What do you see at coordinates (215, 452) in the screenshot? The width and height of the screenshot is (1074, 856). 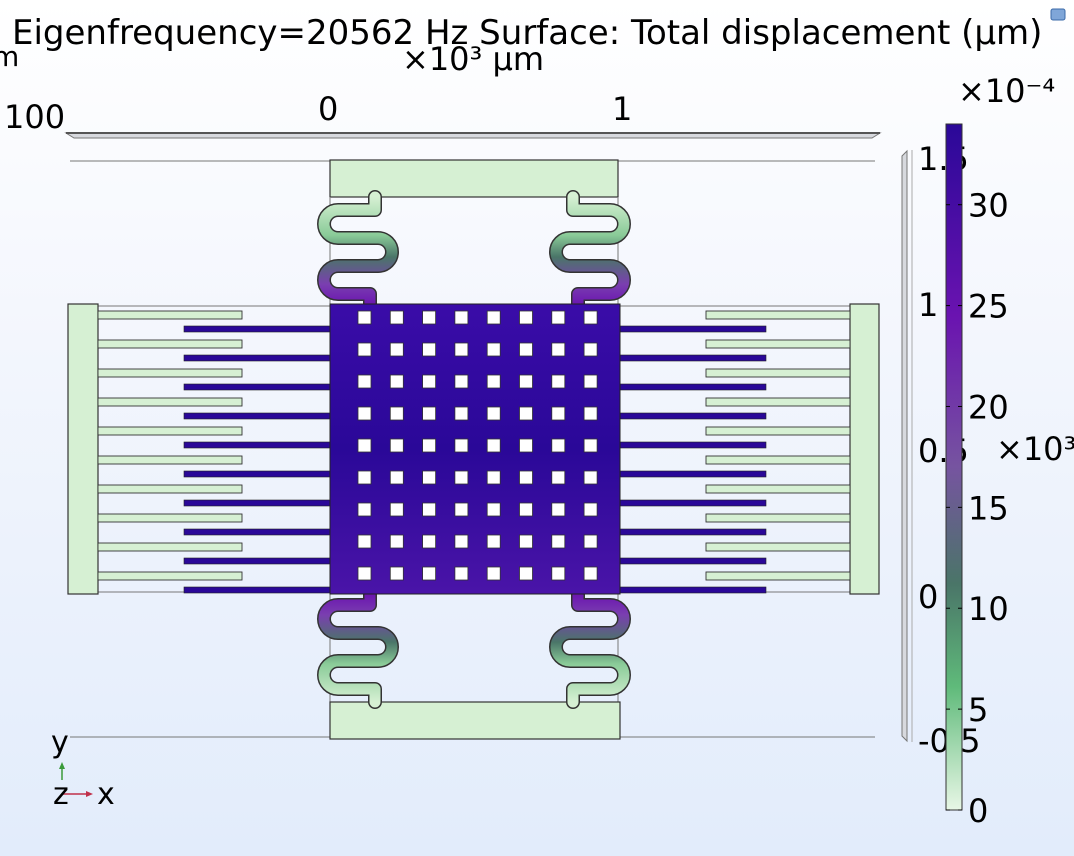 I see `left-comb-drive` at bounding box center [215, 452].